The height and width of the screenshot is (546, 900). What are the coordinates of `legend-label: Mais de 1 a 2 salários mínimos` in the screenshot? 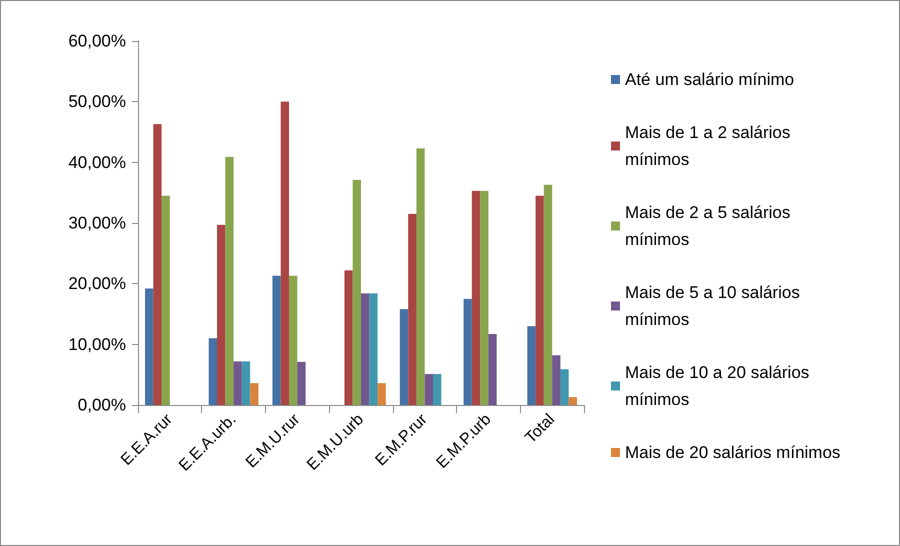 It's located at (710, 146).